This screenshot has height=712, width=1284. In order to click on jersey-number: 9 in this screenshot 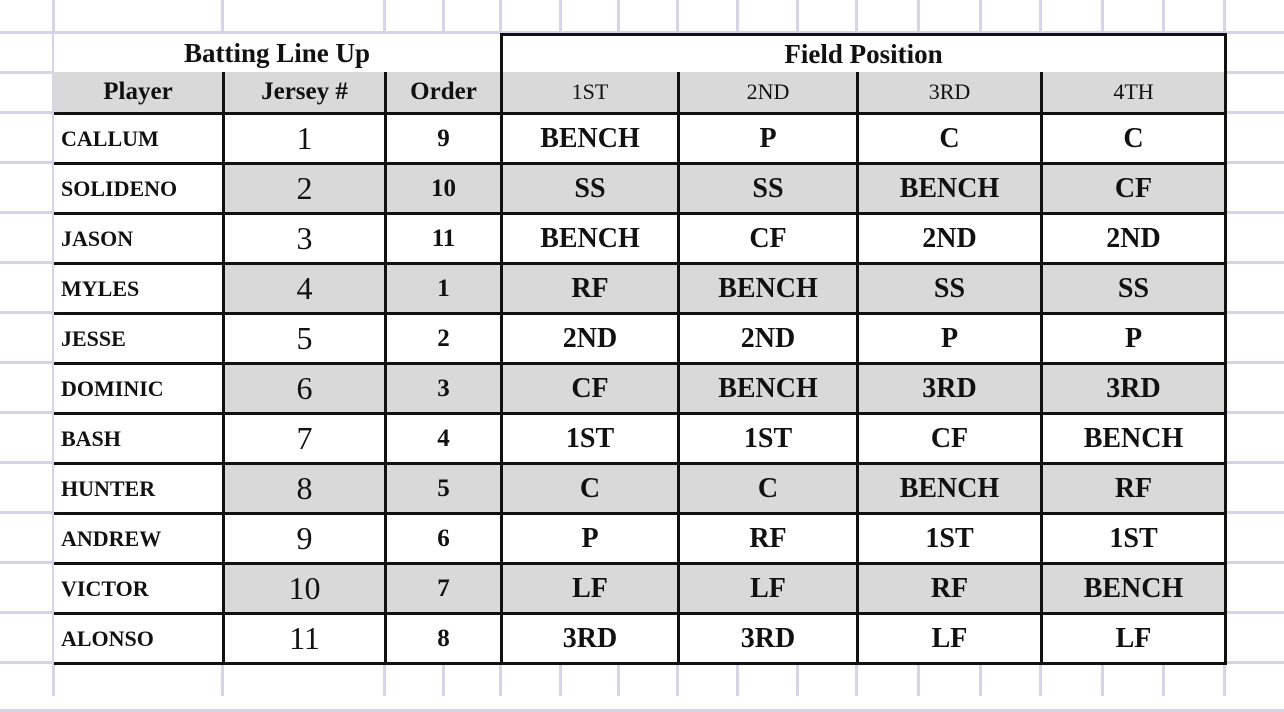, I will do `click(303, 540)`.